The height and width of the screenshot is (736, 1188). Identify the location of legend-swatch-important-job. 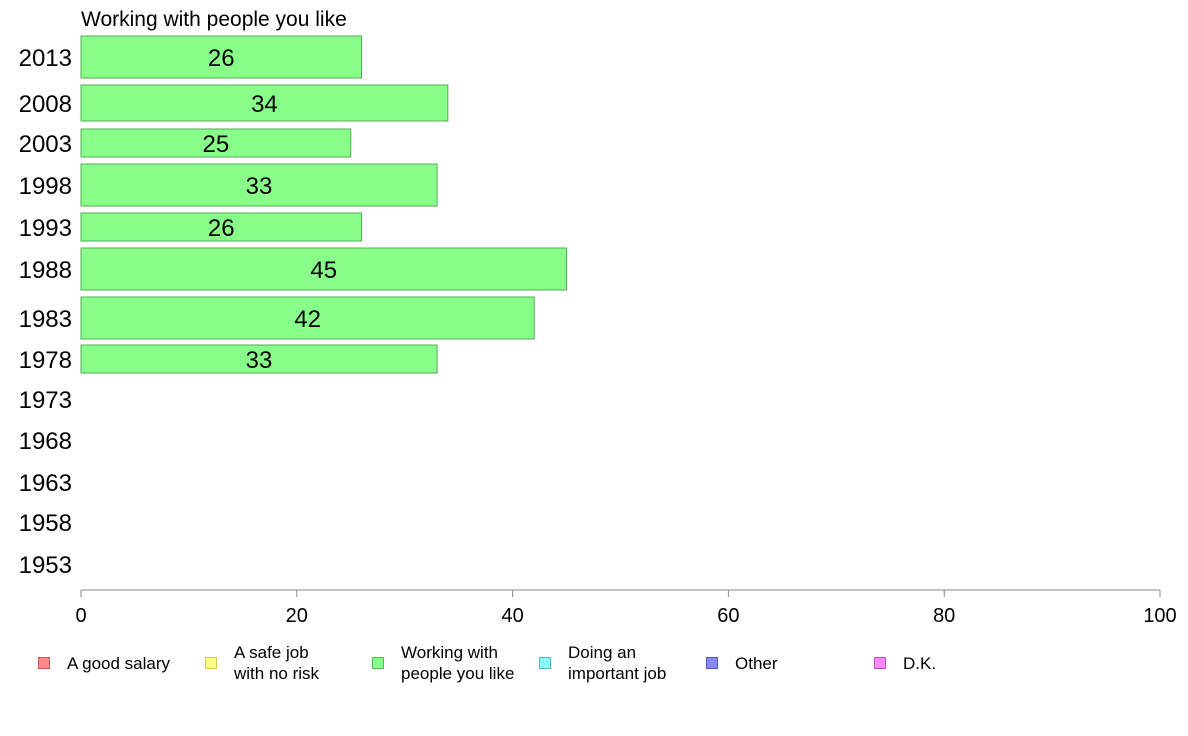
(545, 663).